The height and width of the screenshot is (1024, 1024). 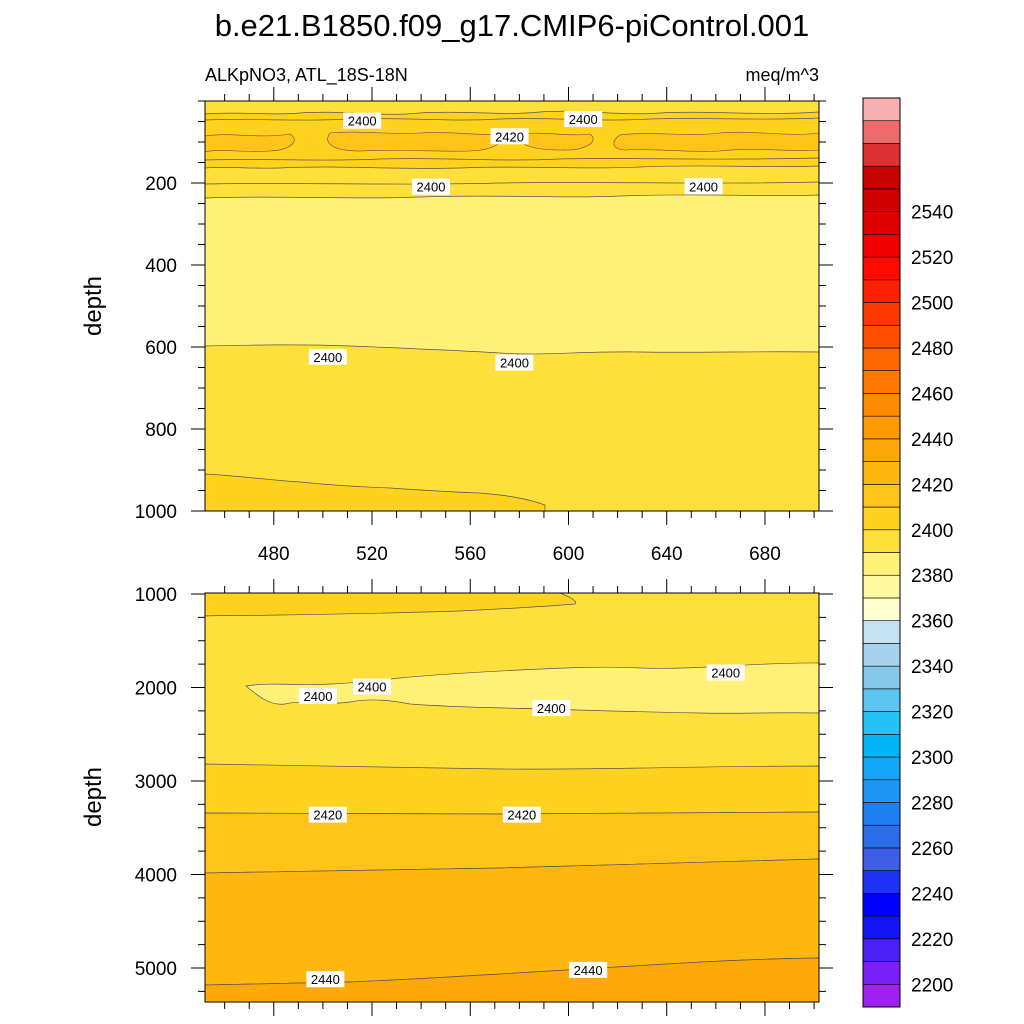 What do you see at coordinates (161, 348) in the screenshot?
I see `upper-y-tick-label: 600` at bounding box center [161, 348].